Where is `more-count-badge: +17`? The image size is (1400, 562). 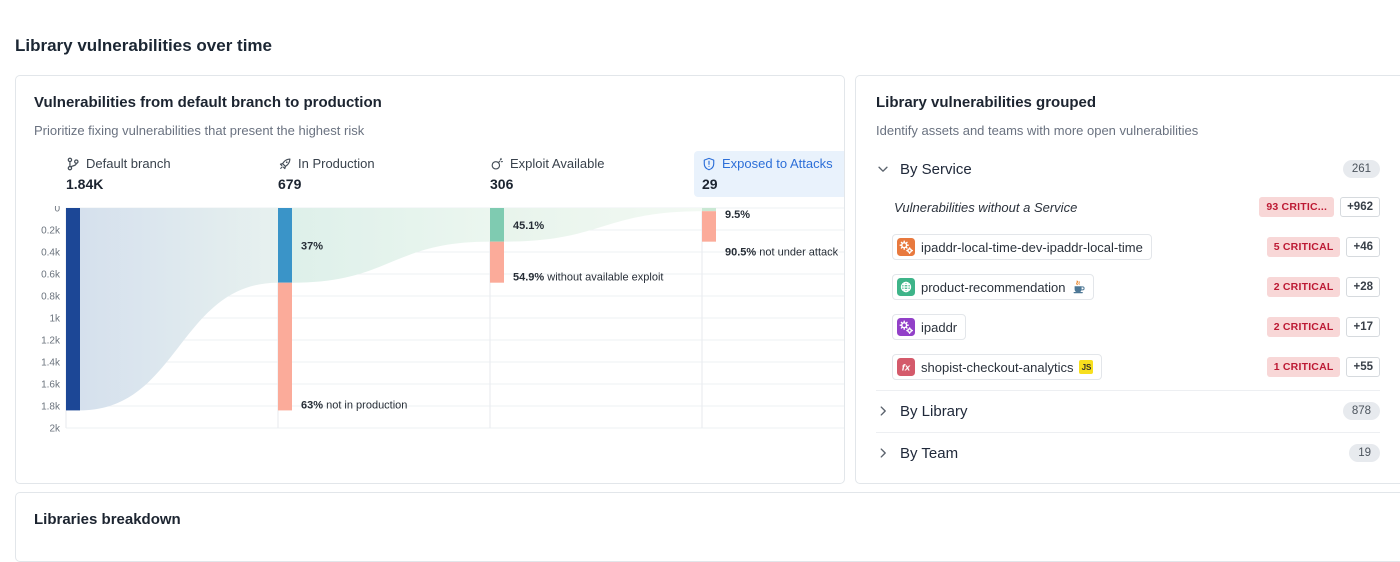
more-count-badge: +17 is located at coordinates (1363, 327).